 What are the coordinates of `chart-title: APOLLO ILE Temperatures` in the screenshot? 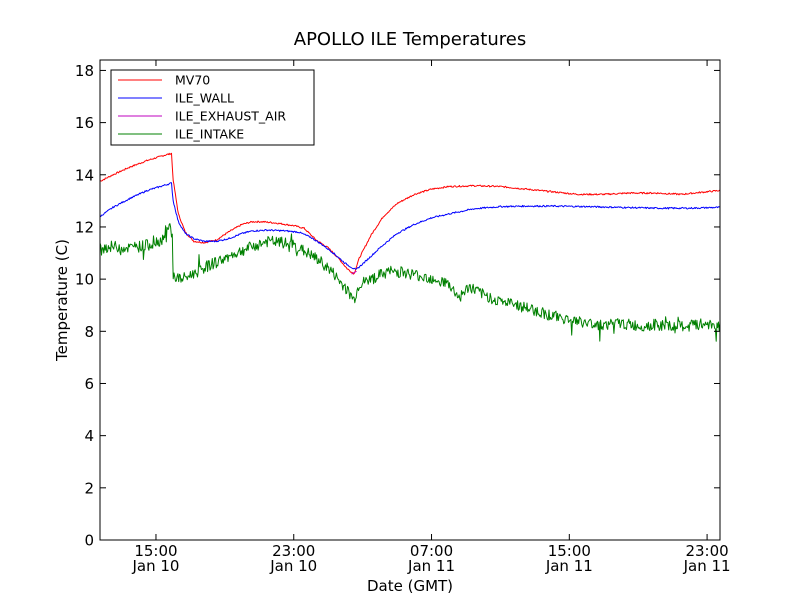 It's located at (410, 39).